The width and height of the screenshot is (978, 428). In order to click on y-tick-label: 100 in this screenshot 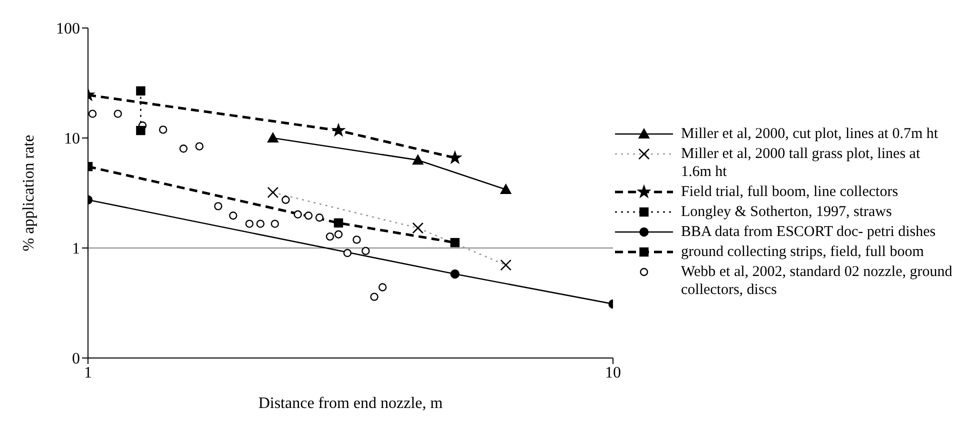, I will do `click(68, 29)`.